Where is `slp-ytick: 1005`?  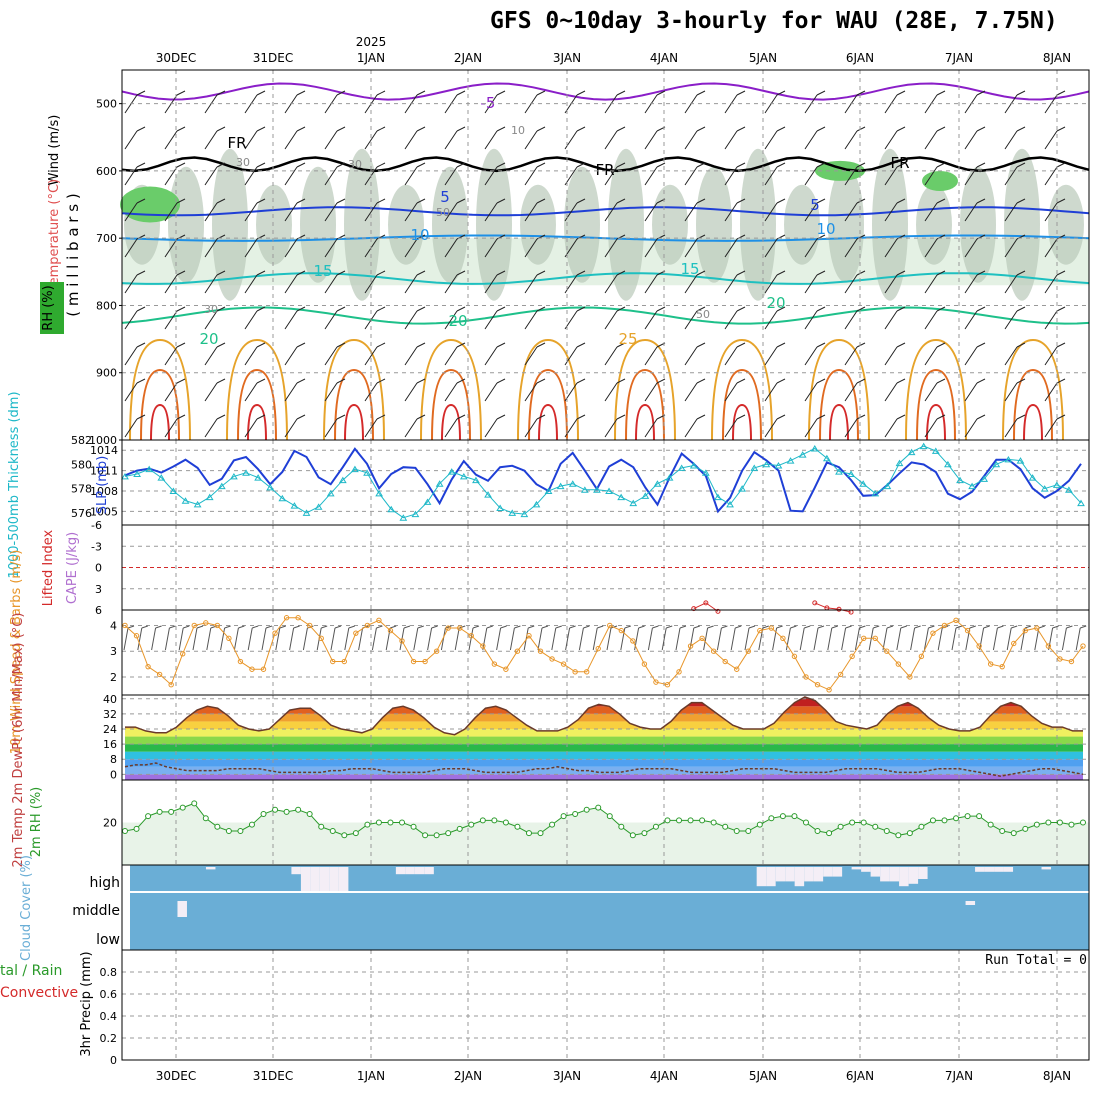
slp-ytick: 1005 is located at coordinates (104, 511).